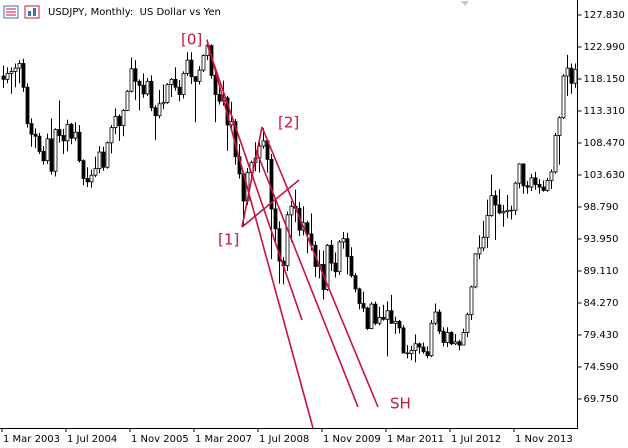 The image size is (628, 448). Describe the element at coordinates (476, 439) in the screenshot. I see `x-tick-label: 1 Jul 2012` at that location.